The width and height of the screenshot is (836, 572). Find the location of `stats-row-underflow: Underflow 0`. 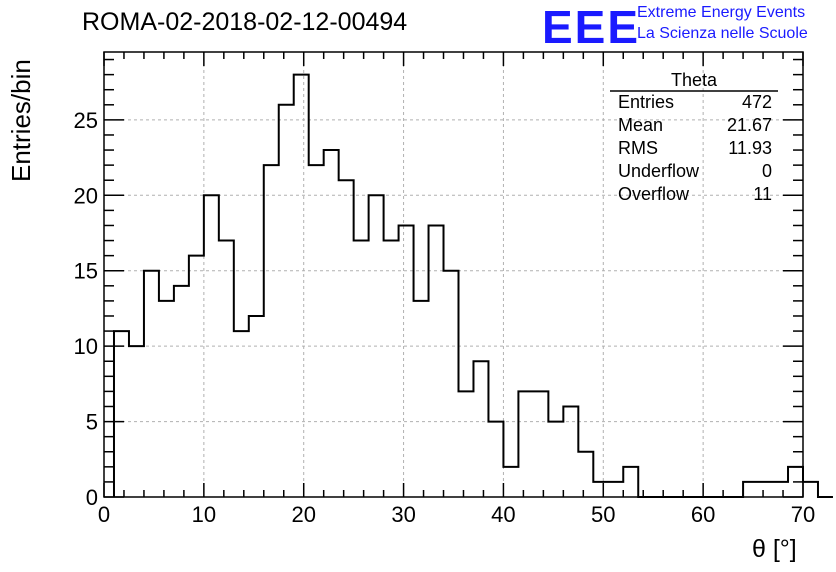

stats-row-underflow: Underflow 0 is located at coordinates (695, 171).